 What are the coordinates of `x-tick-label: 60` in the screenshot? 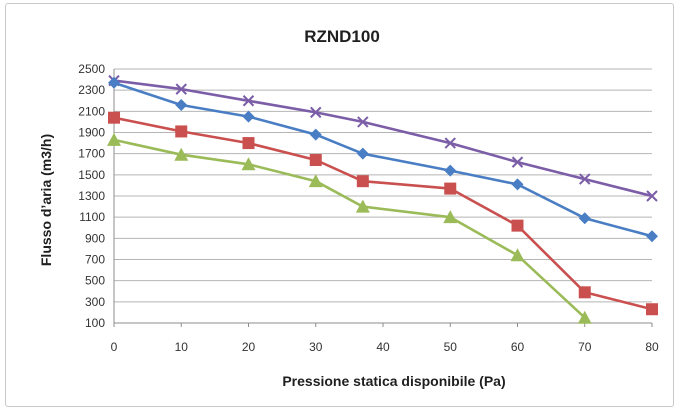 It's located at (518, 347).